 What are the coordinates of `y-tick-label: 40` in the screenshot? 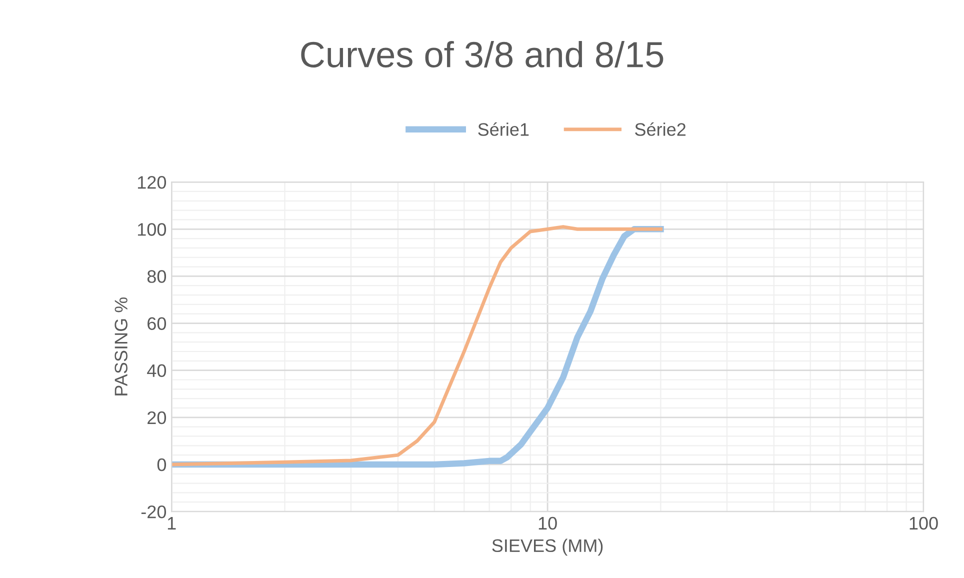 It's located at (156, 371).